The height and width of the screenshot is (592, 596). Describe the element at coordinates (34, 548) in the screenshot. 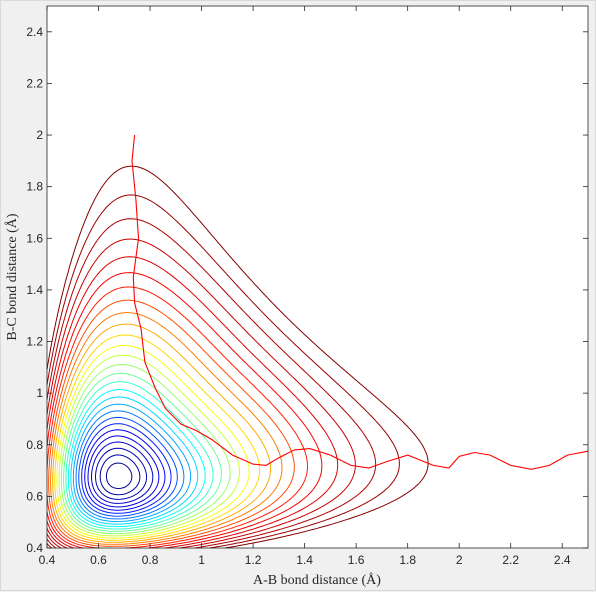

I see `y-tick-label: 0.4` at that location.